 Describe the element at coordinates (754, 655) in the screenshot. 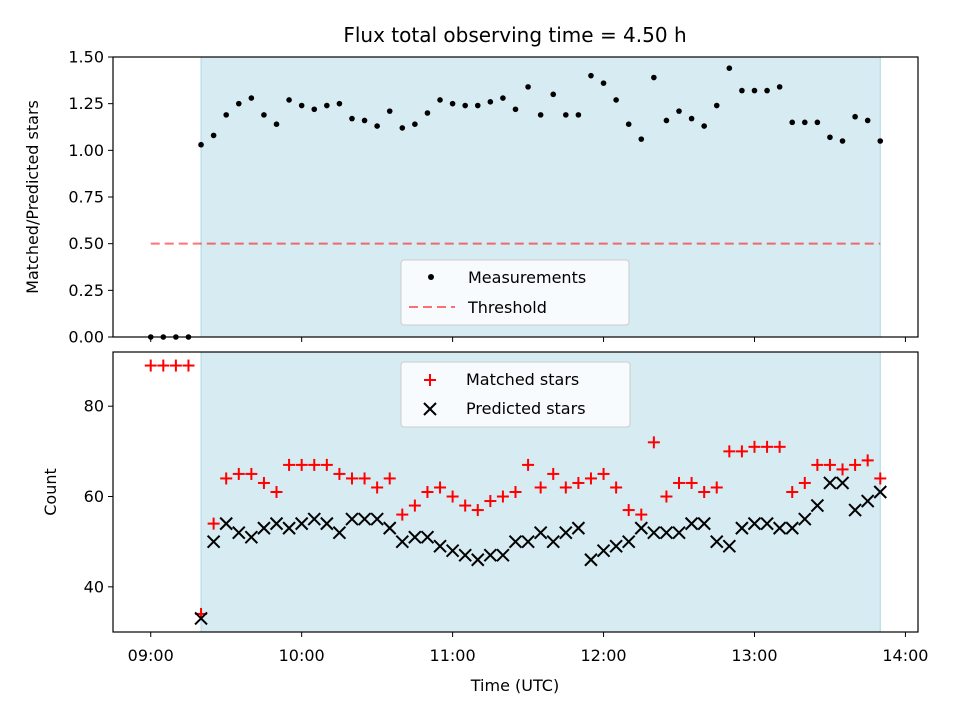

I see `x-tick-label: 13:00` at that location.